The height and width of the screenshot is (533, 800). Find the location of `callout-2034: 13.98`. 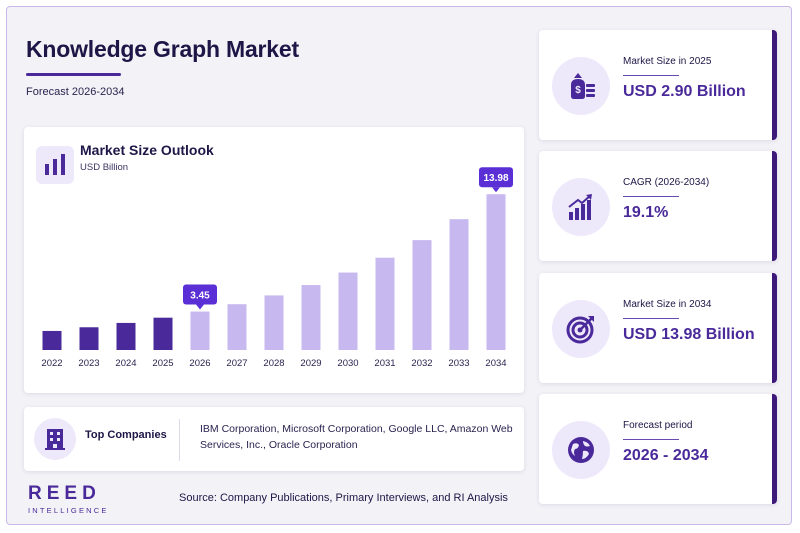

callout-2034: 13.98 is located at coordinates (496, 180).